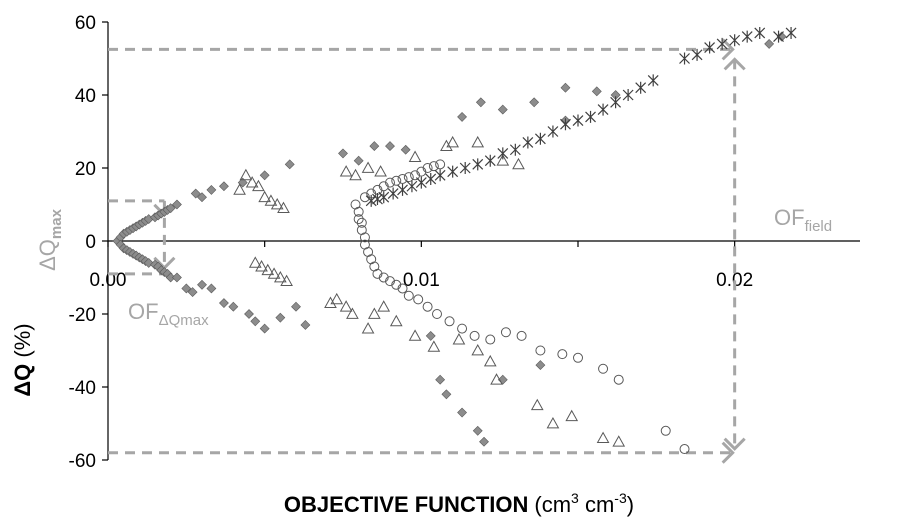 This screenshot has width=901, height=524. I want to click on x-axis-unit-sup1: 3, so click(575, 498).